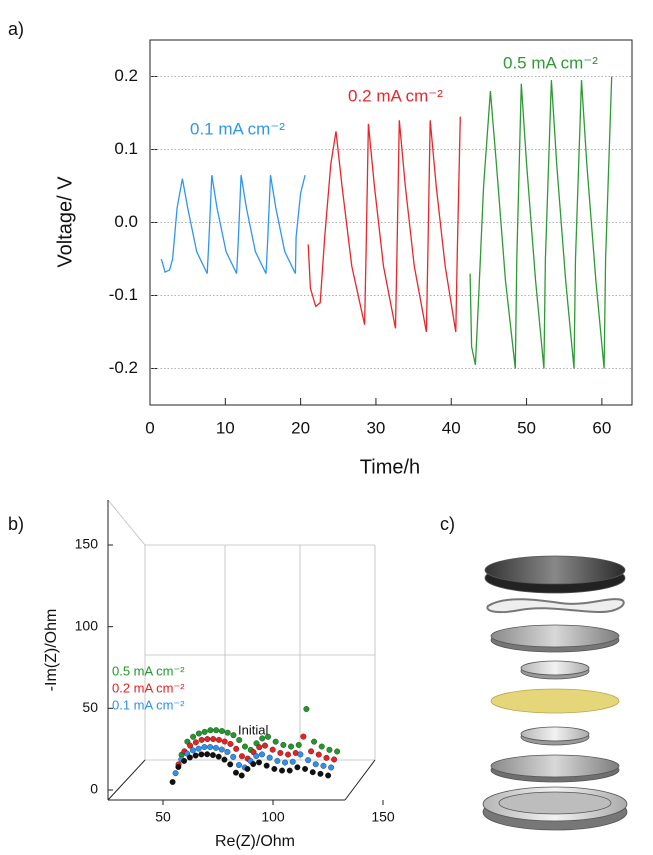  Describe the element at coordinates (16, 29) in the screenshot. I see `panel-label: a)` at that location.